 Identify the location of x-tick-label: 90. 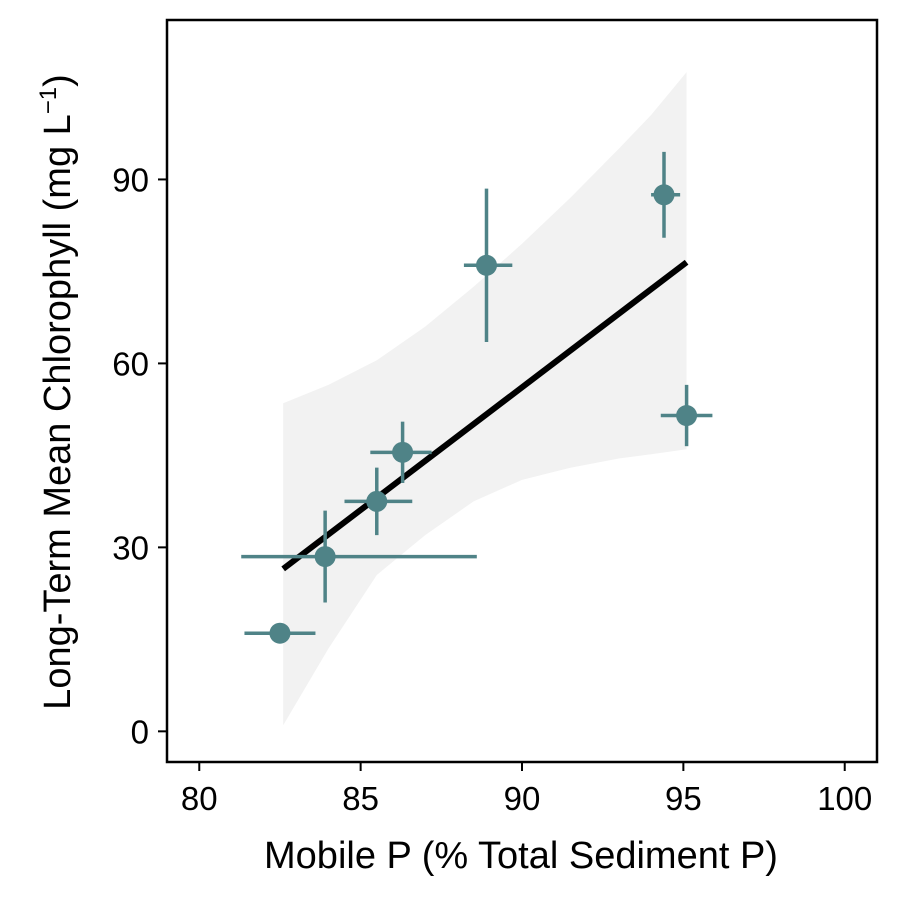
(522, 798).